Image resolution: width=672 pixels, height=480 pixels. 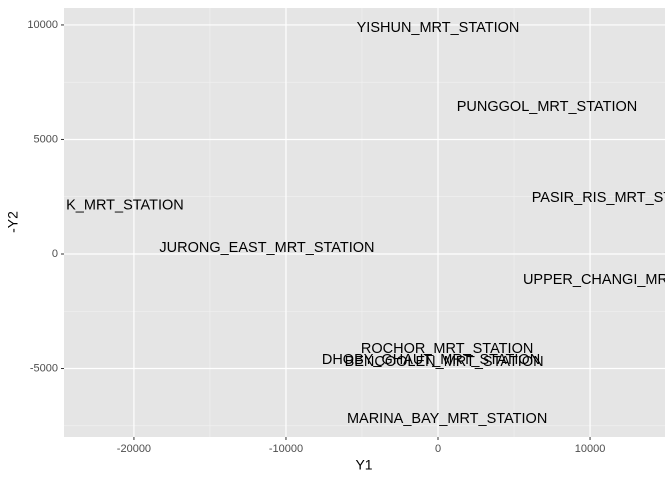 What do you see at coordinates (444, 362) in the screenshot?
I see `point-label: BENCOOLEN_MRT_STATION` at bounding box center [444, 362].